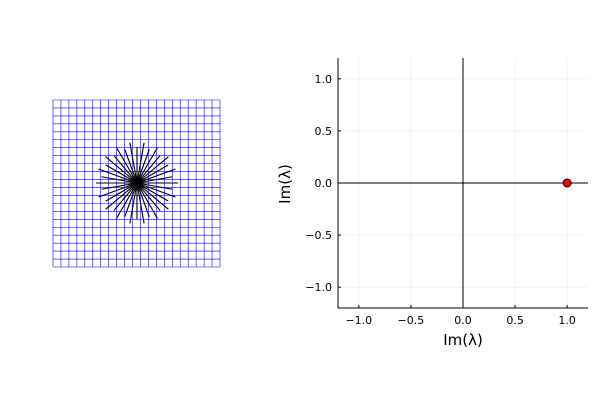  What do you see at coordinates (358, 320) in the screenshot?
I see `x-tick-label: −1.0` at bounding box center [358, 320].